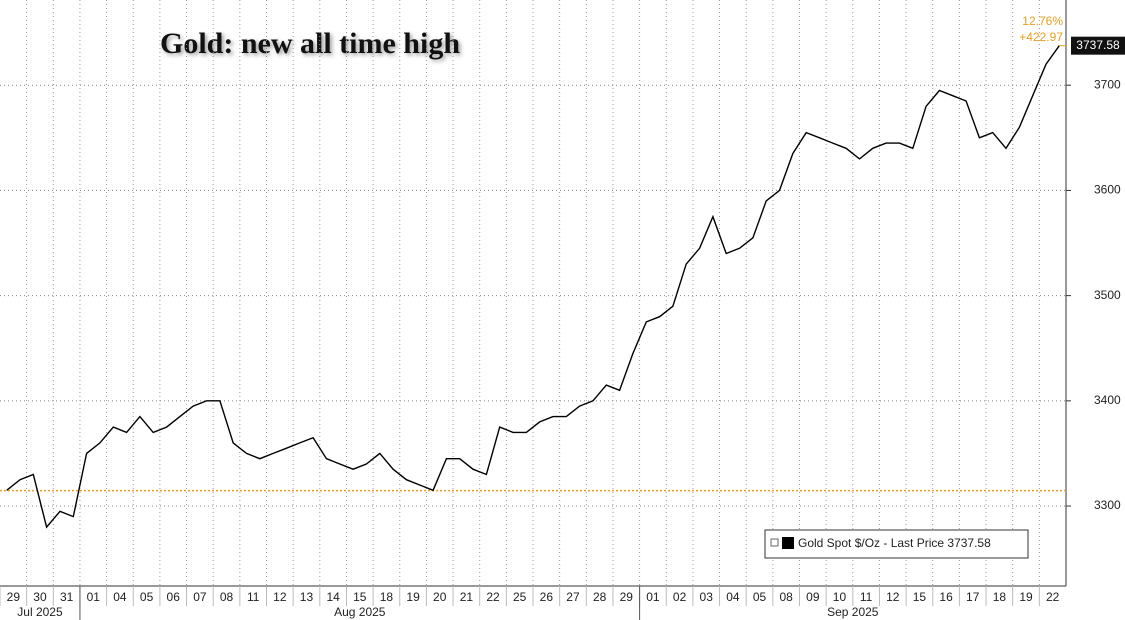 The height and width of the screenshot is (620, 1125). I want to click on y-tick-label: 3500, so click(1107, 295).